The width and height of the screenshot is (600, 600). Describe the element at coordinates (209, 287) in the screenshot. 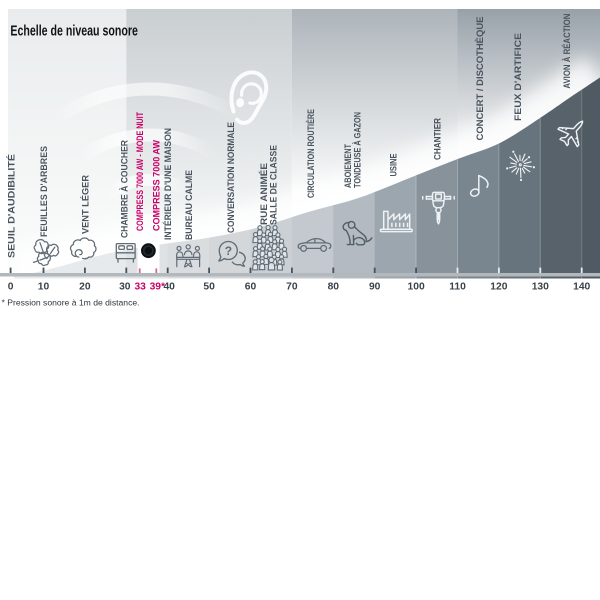

I see `svg-text: 50` at that location.